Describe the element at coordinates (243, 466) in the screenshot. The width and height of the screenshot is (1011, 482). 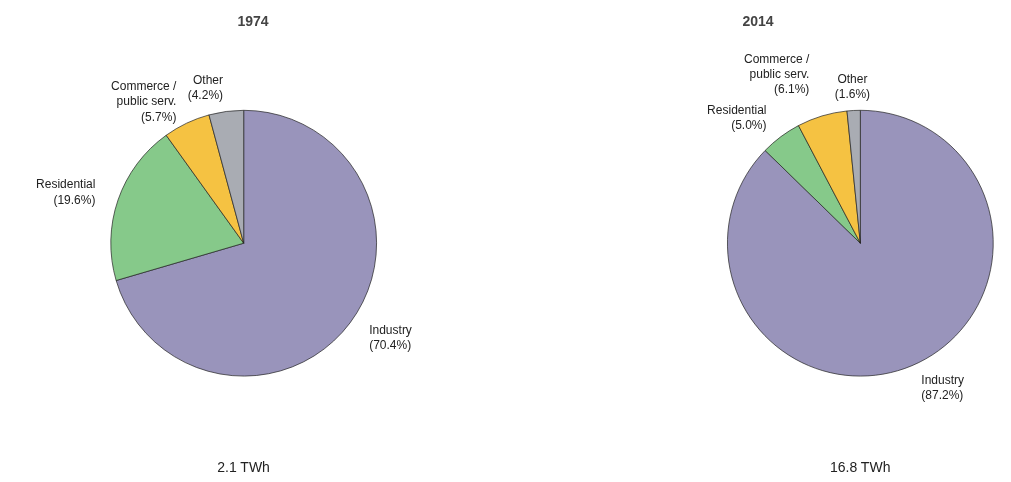
I see `text: 2.1 TWh` at that location.